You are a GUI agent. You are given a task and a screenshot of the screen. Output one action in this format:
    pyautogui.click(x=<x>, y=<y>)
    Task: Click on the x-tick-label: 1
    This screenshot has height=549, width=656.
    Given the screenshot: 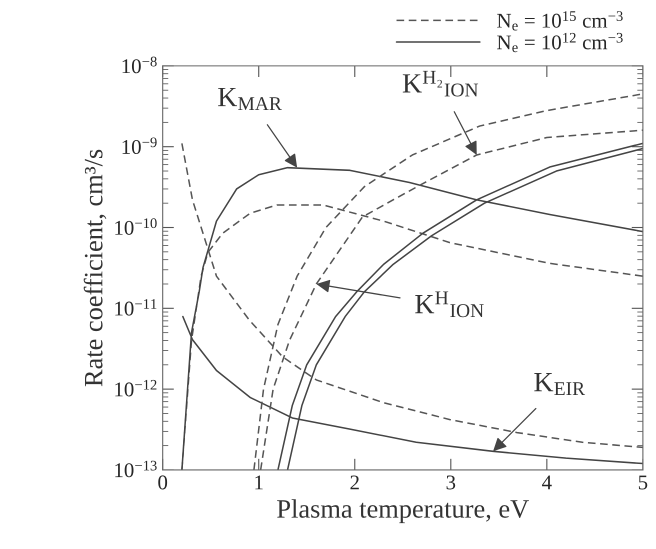 What is the action you would take?
    pyautogui.click(x=259, y=483)
    